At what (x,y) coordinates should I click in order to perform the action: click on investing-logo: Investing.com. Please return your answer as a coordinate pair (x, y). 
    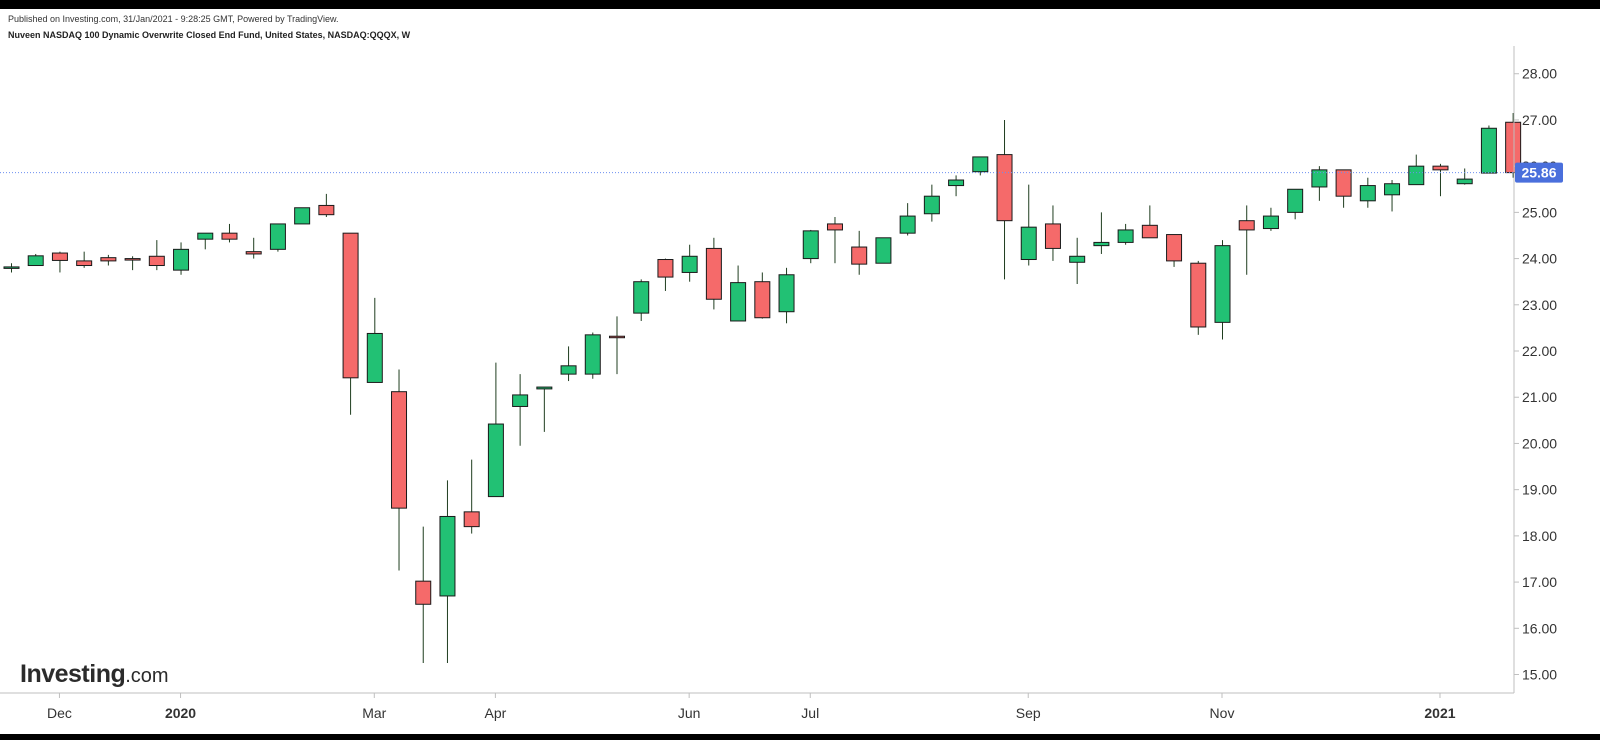
    Looking at the image, I should click on (94, 674).